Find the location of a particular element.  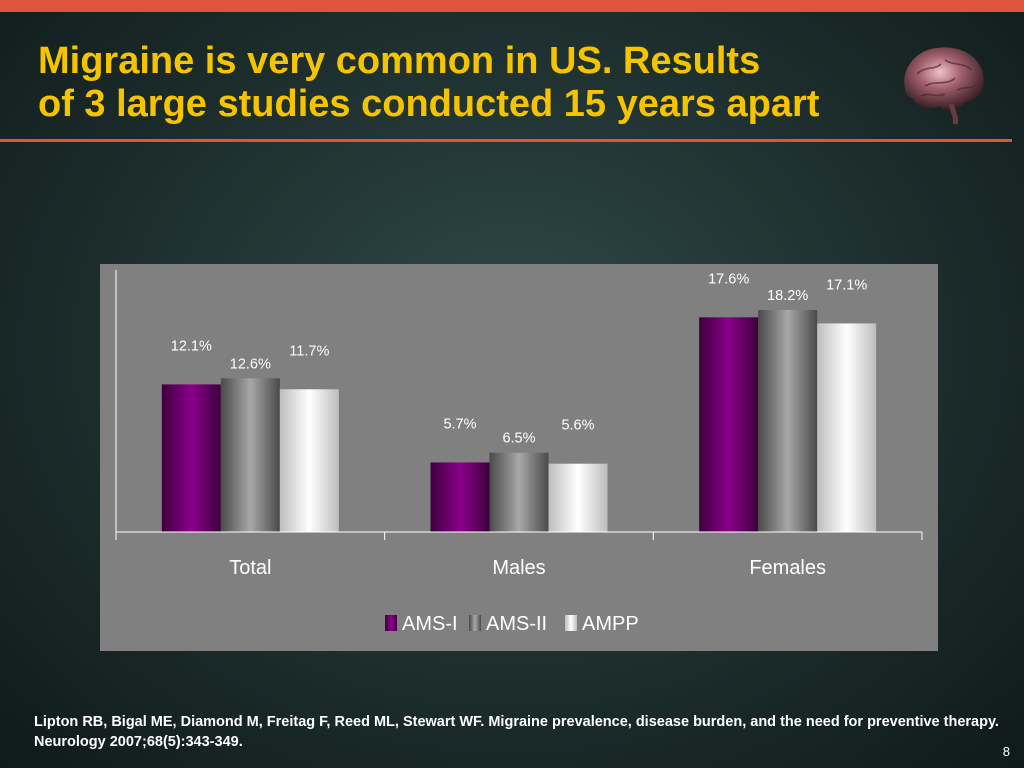

bar-ampp-males is located at coordinates (578, 497).